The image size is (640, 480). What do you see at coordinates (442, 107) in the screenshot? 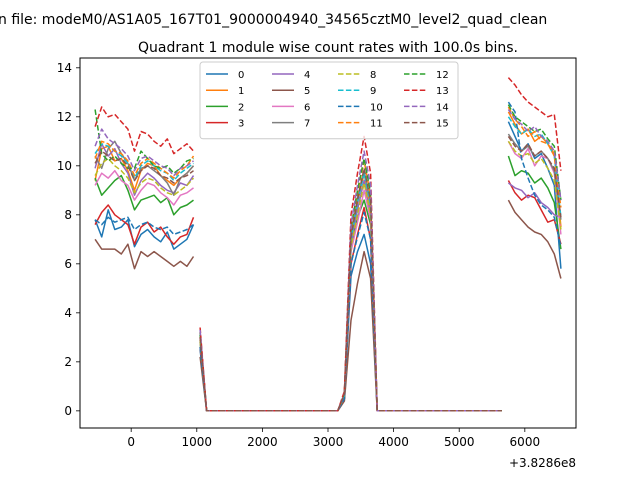
I see `legend-label-14: 14` at bounding box center [442, 107].